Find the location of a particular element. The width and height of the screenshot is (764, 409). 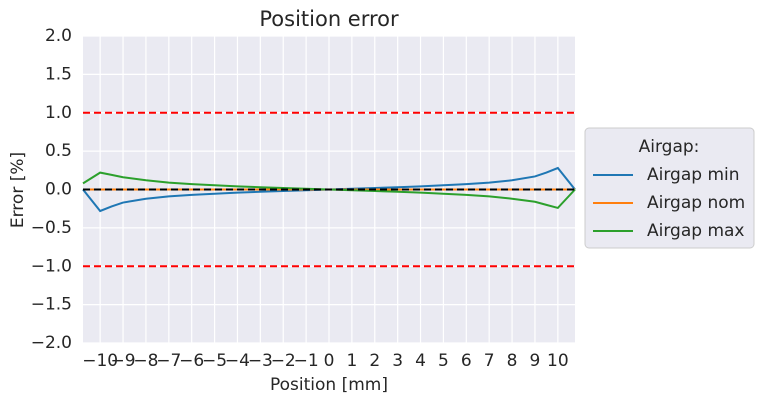

x-tick-label: −10 is located at coordinates (100, 361).